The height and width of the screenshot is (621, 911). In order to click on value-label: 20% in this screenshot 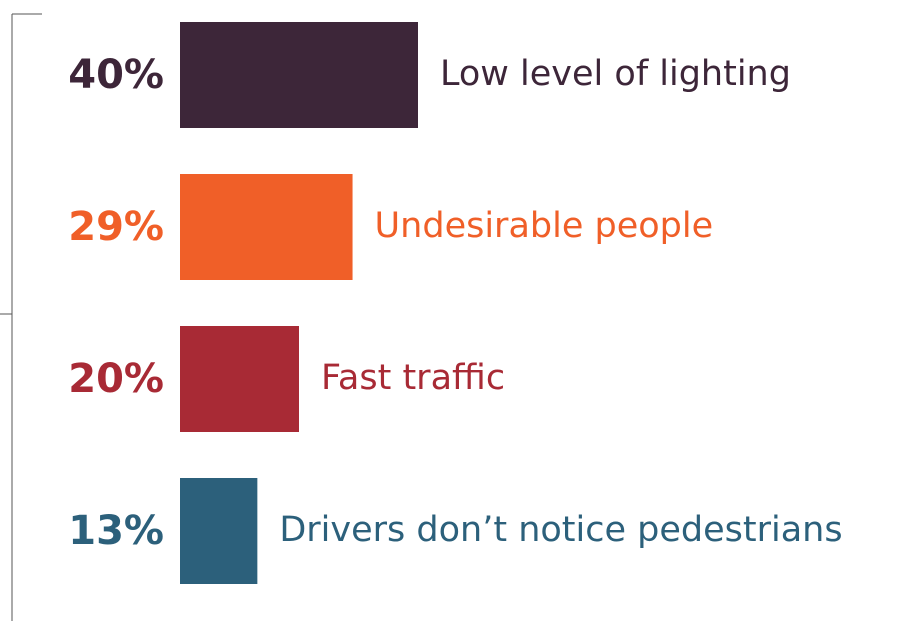, I will do `click(116, 379)`.